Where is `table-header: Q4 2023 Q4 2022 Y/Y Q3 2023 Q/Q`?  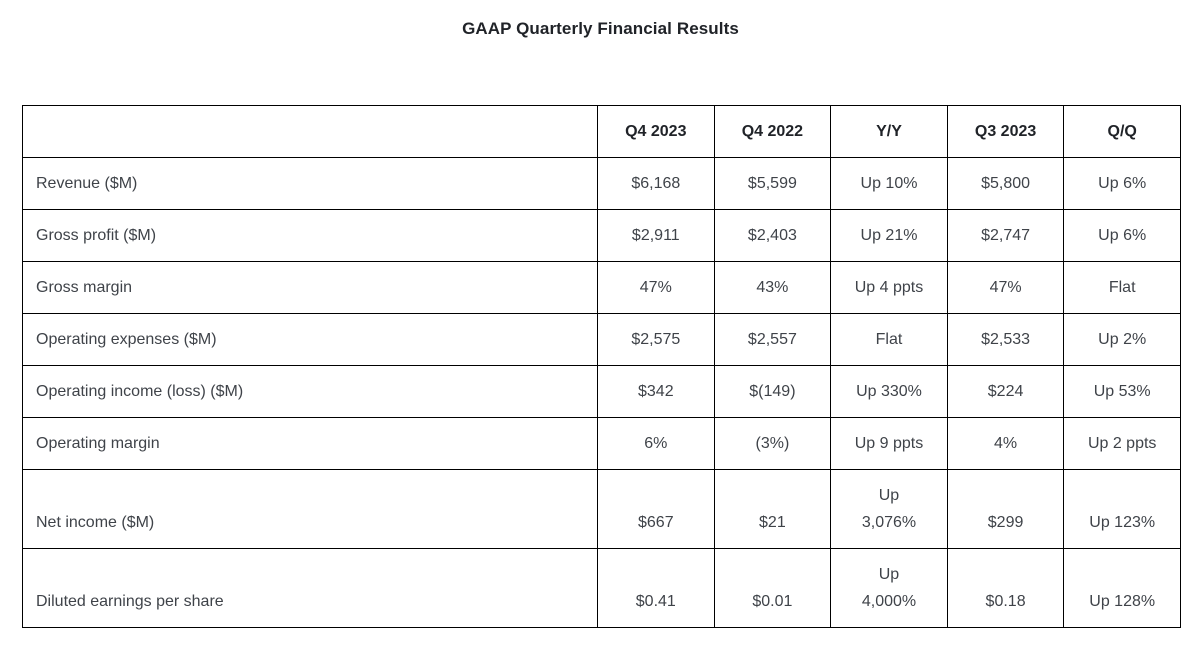
table-header: Q4 2023 Q4 2022 Y/Y Q3 2023 Q/Q is located at coordinates (601, 131).